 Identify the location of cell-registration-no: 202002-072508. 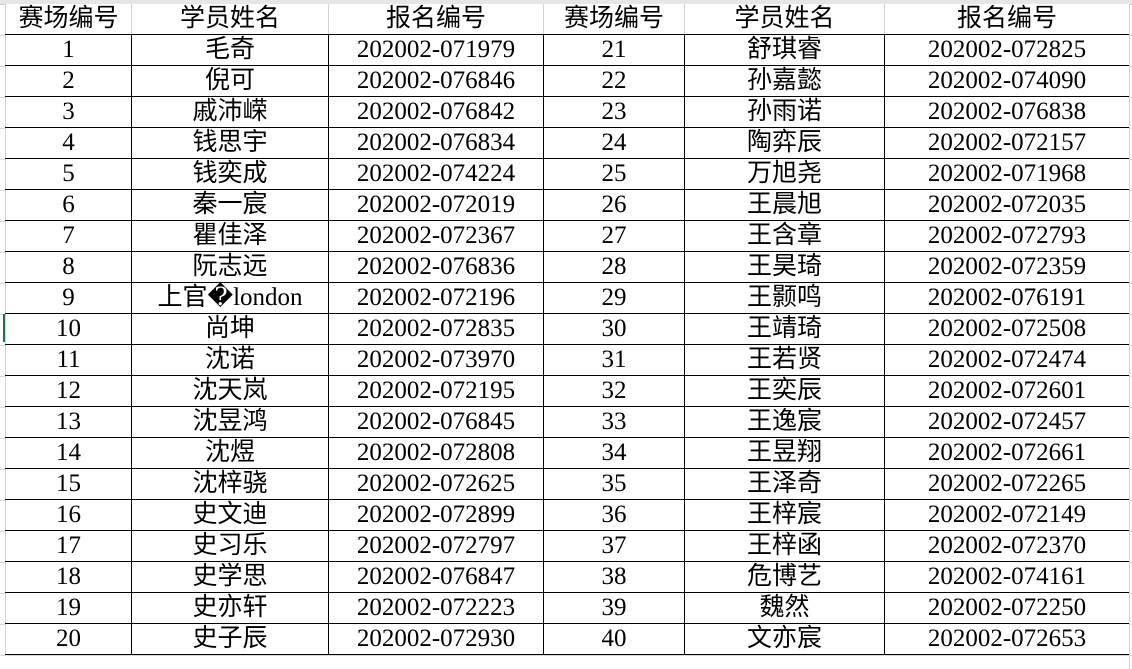
(1007, 329).